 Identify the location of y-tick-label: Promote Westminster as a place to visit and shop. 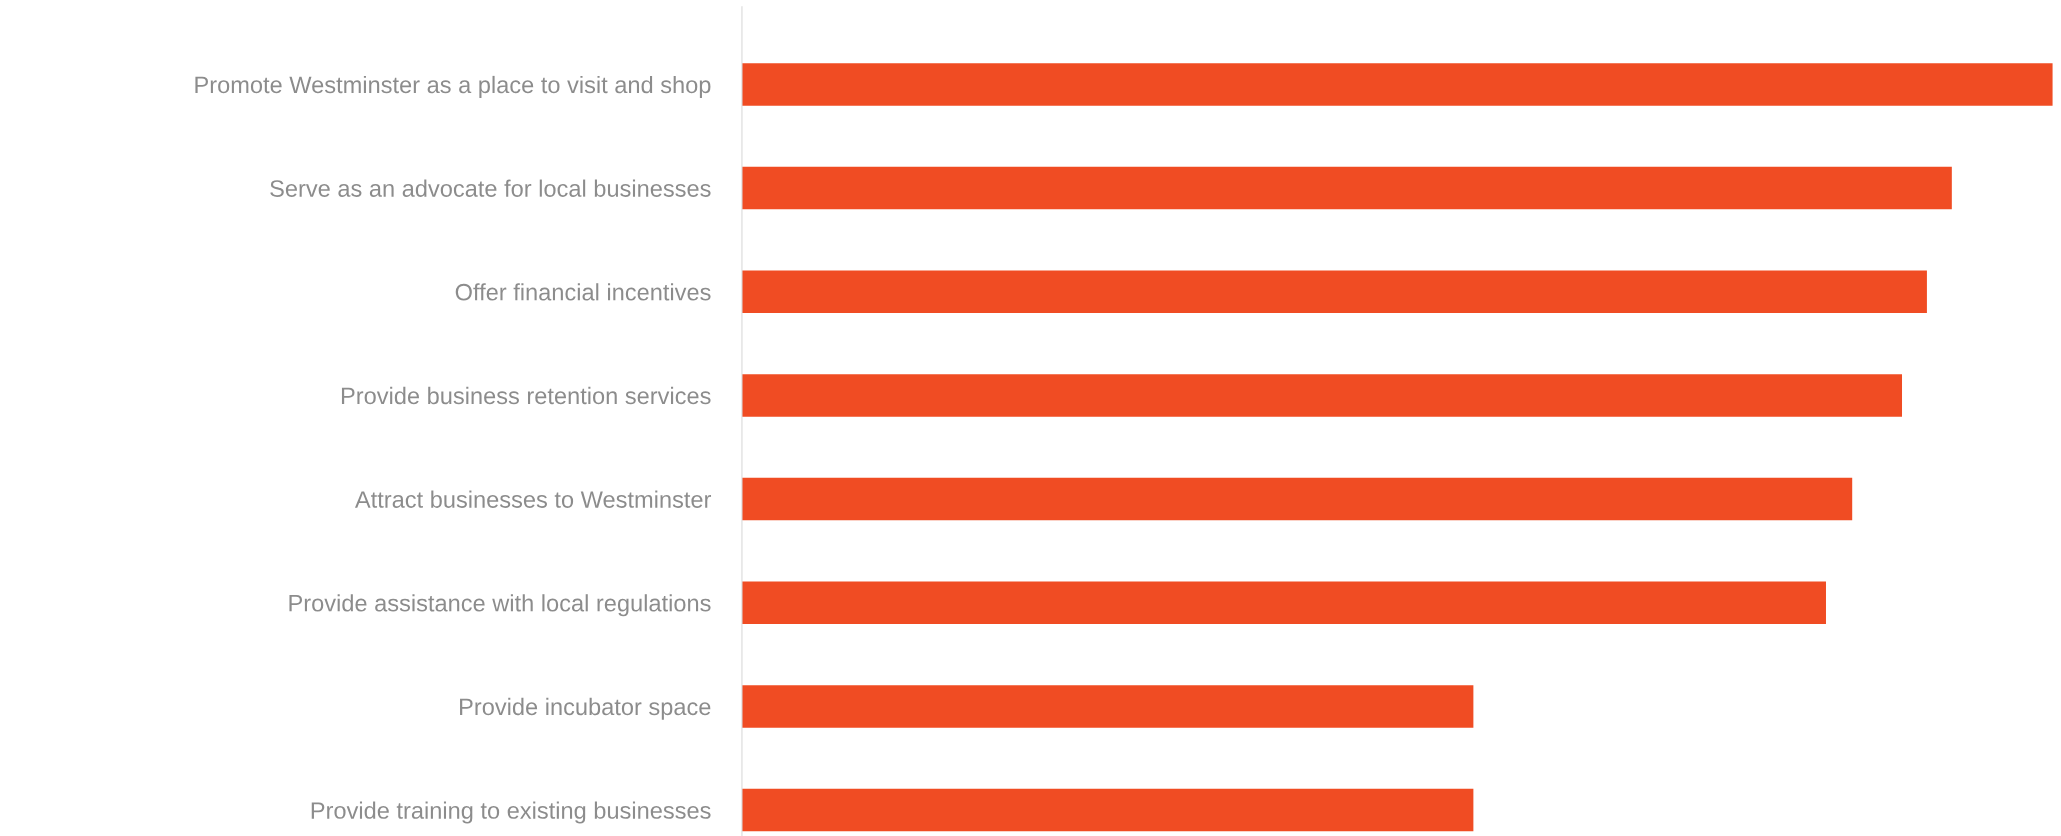
(453, 86).